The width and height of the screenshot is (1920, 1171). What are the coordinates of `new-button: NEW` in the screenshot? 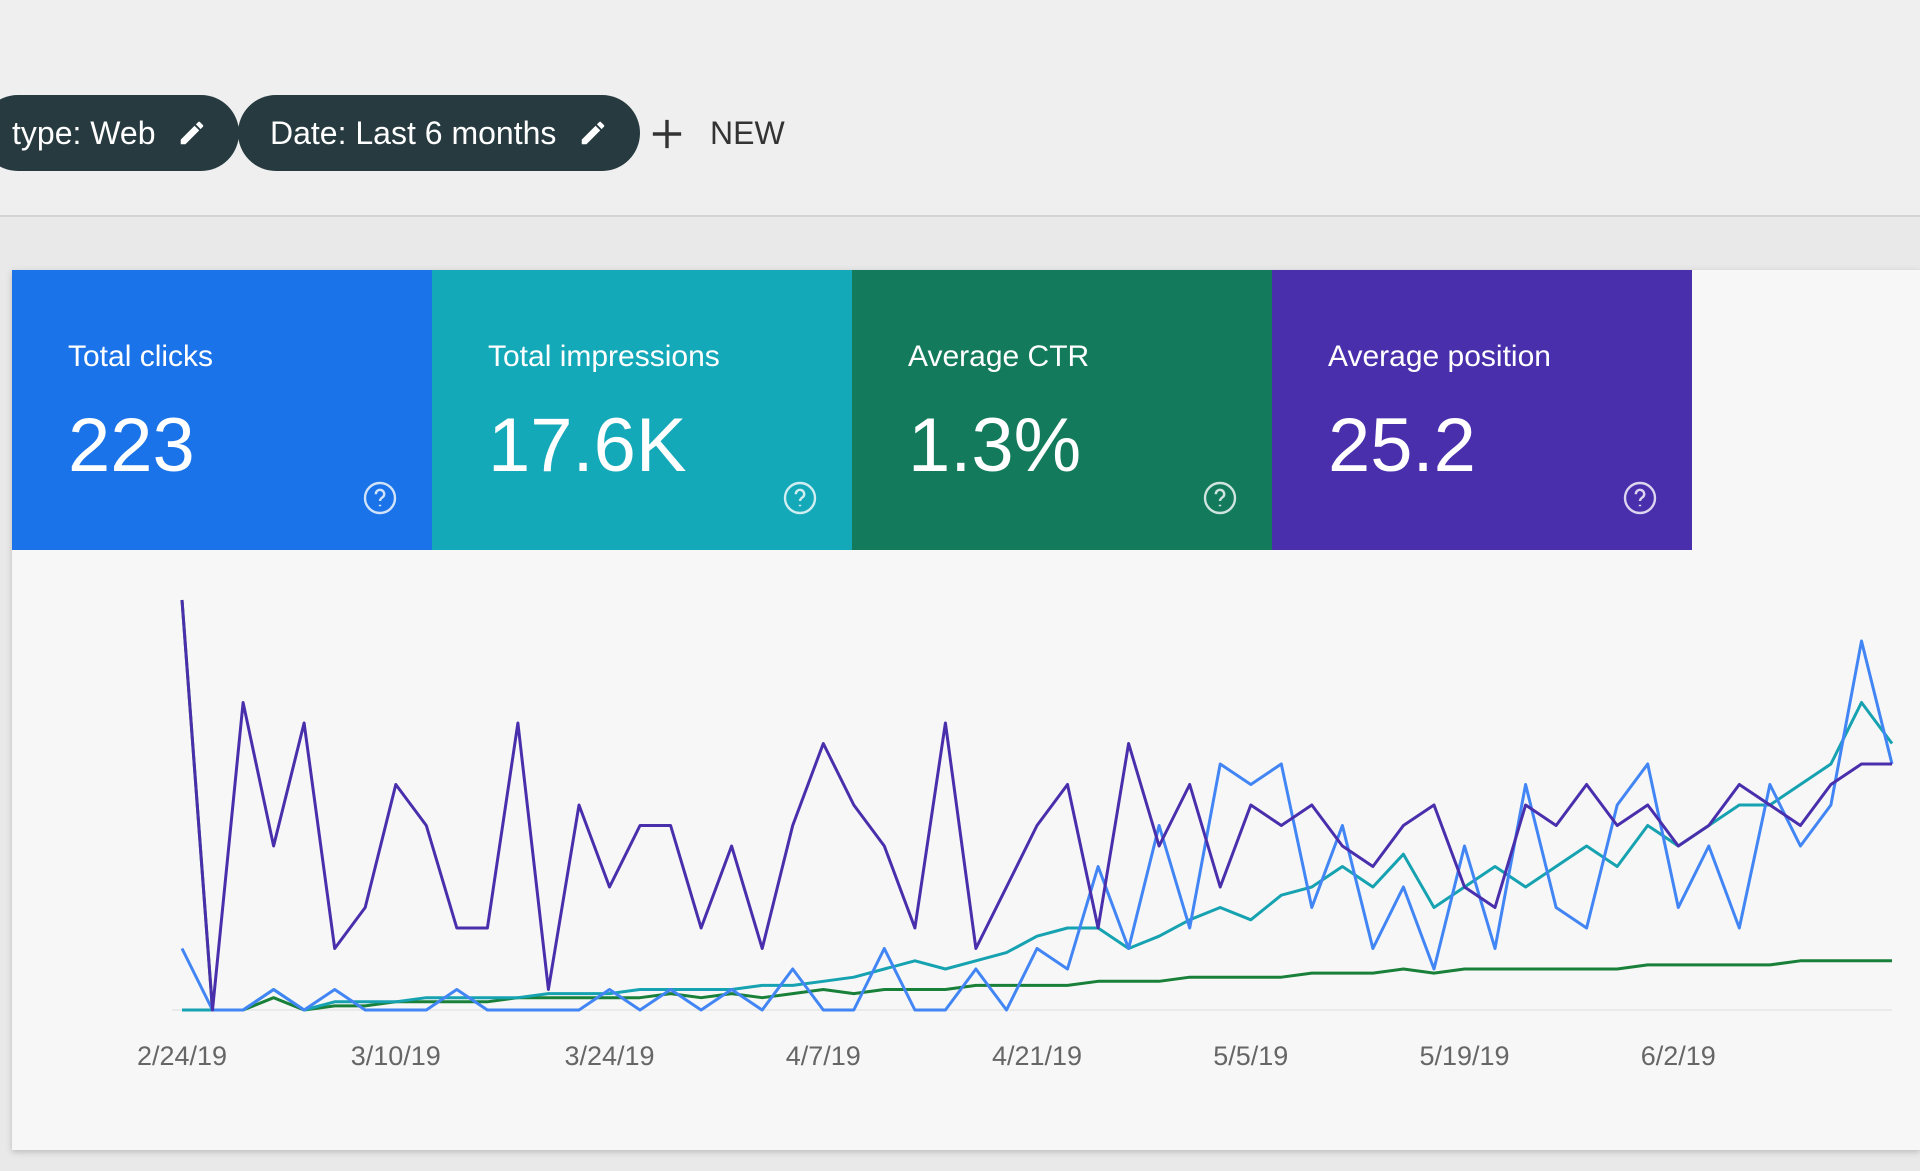 It's located at (717, 133).